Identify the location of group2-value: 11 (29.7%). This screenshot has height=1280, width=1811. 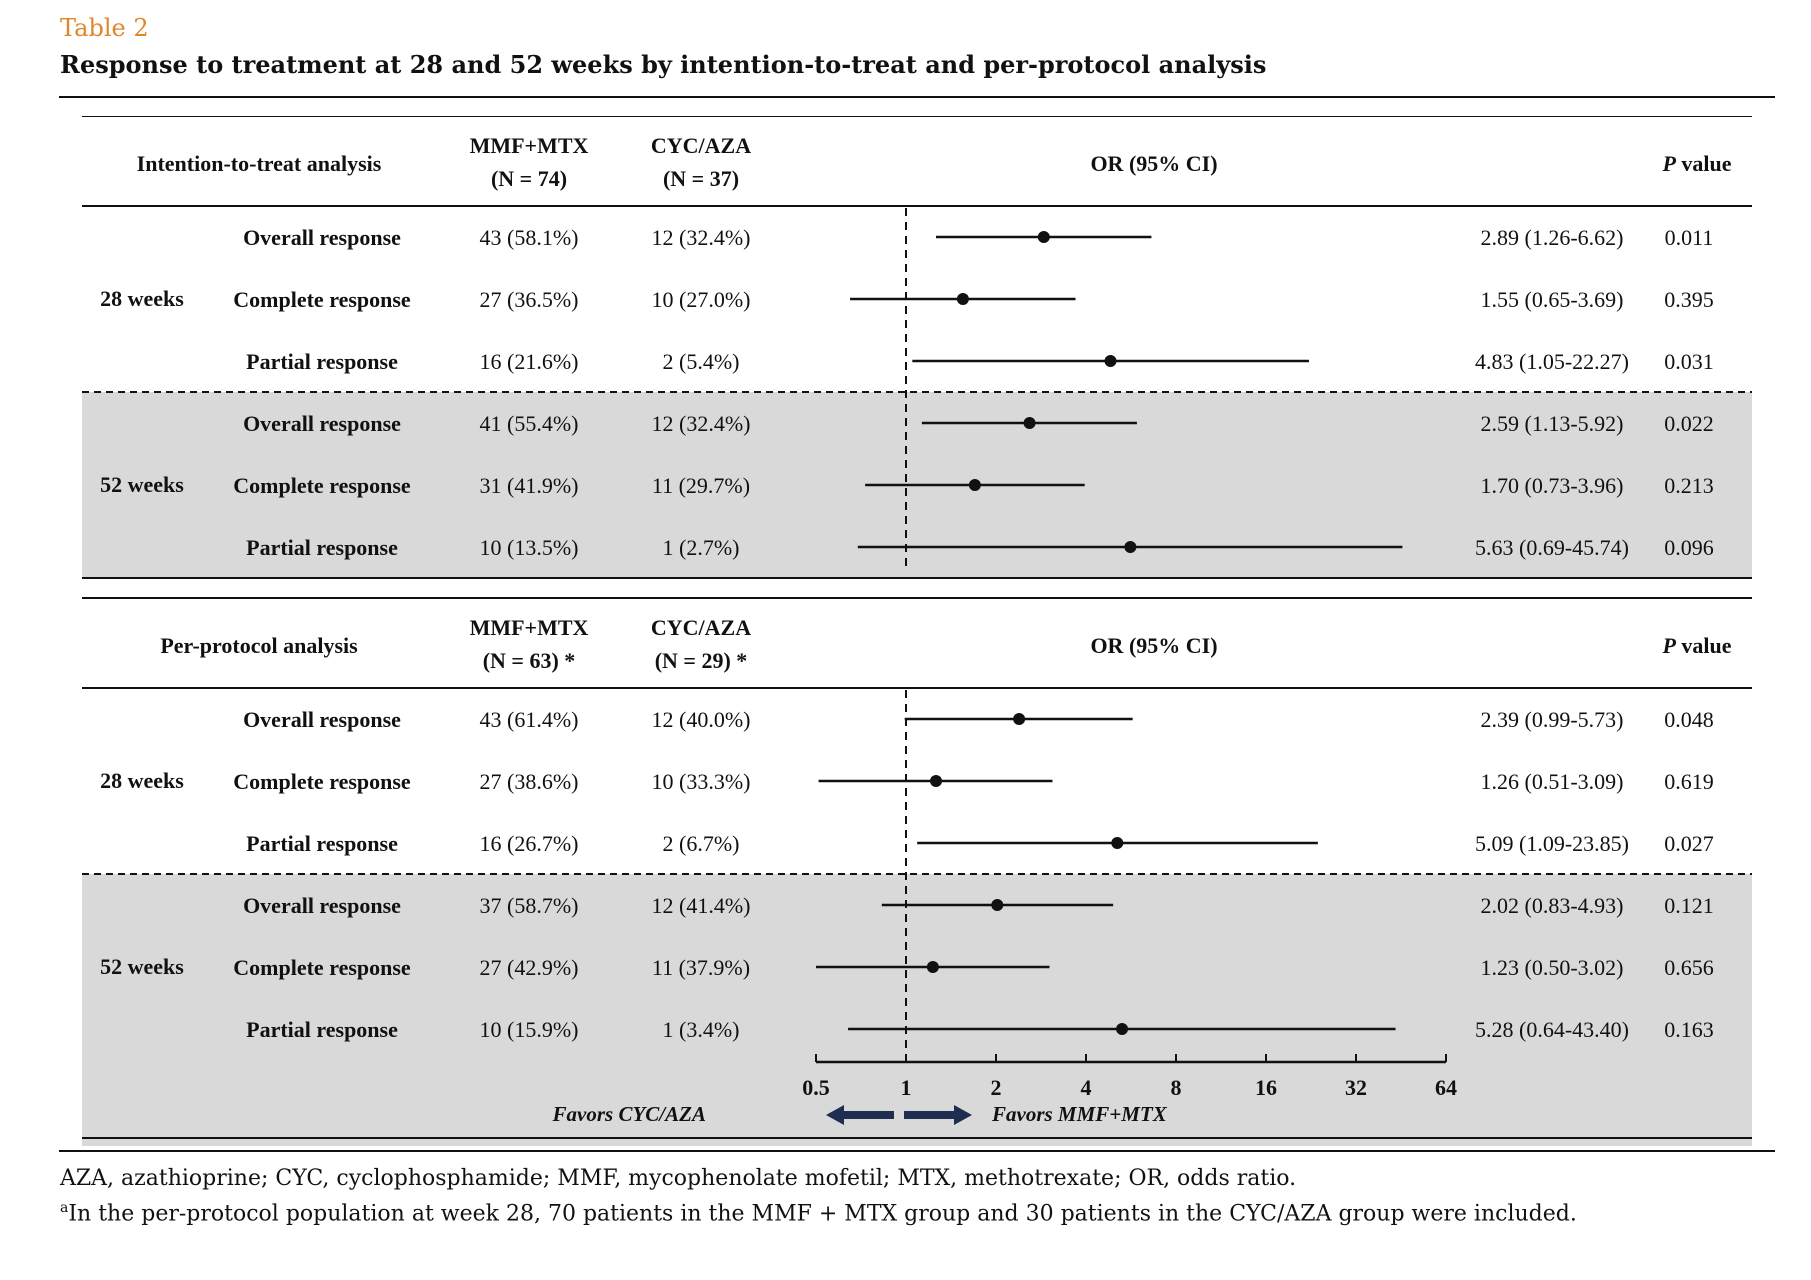
(701, 485).